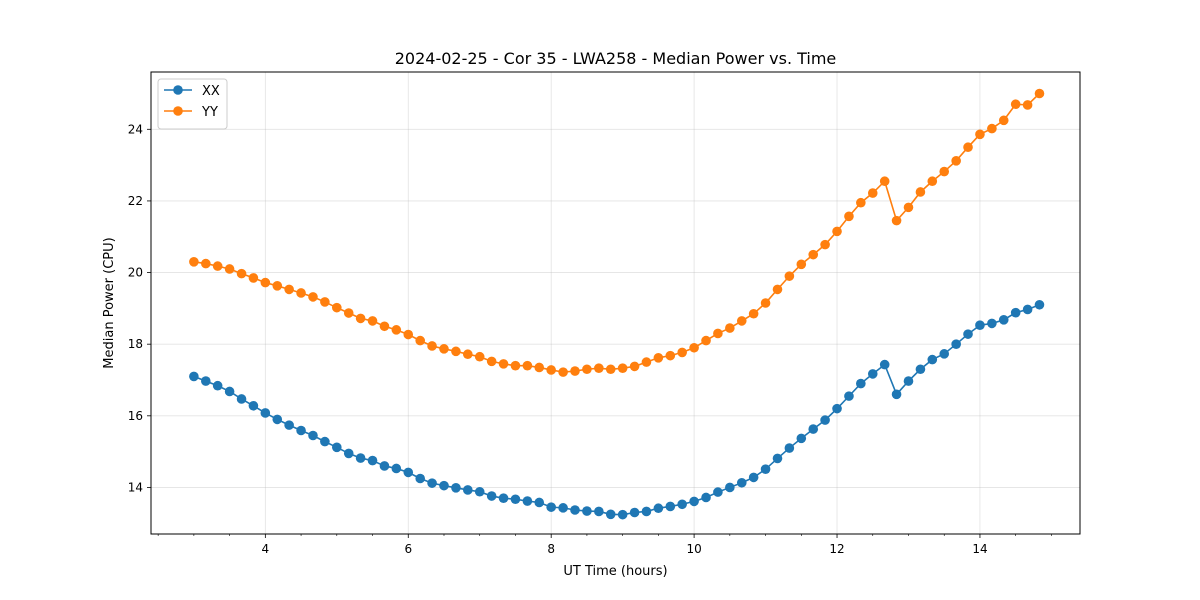 This screenshot has height=600, width=1200. Describe the element at coordinates (135, 273) in the screenshot. I see `y-tick-label: 20` at that location.